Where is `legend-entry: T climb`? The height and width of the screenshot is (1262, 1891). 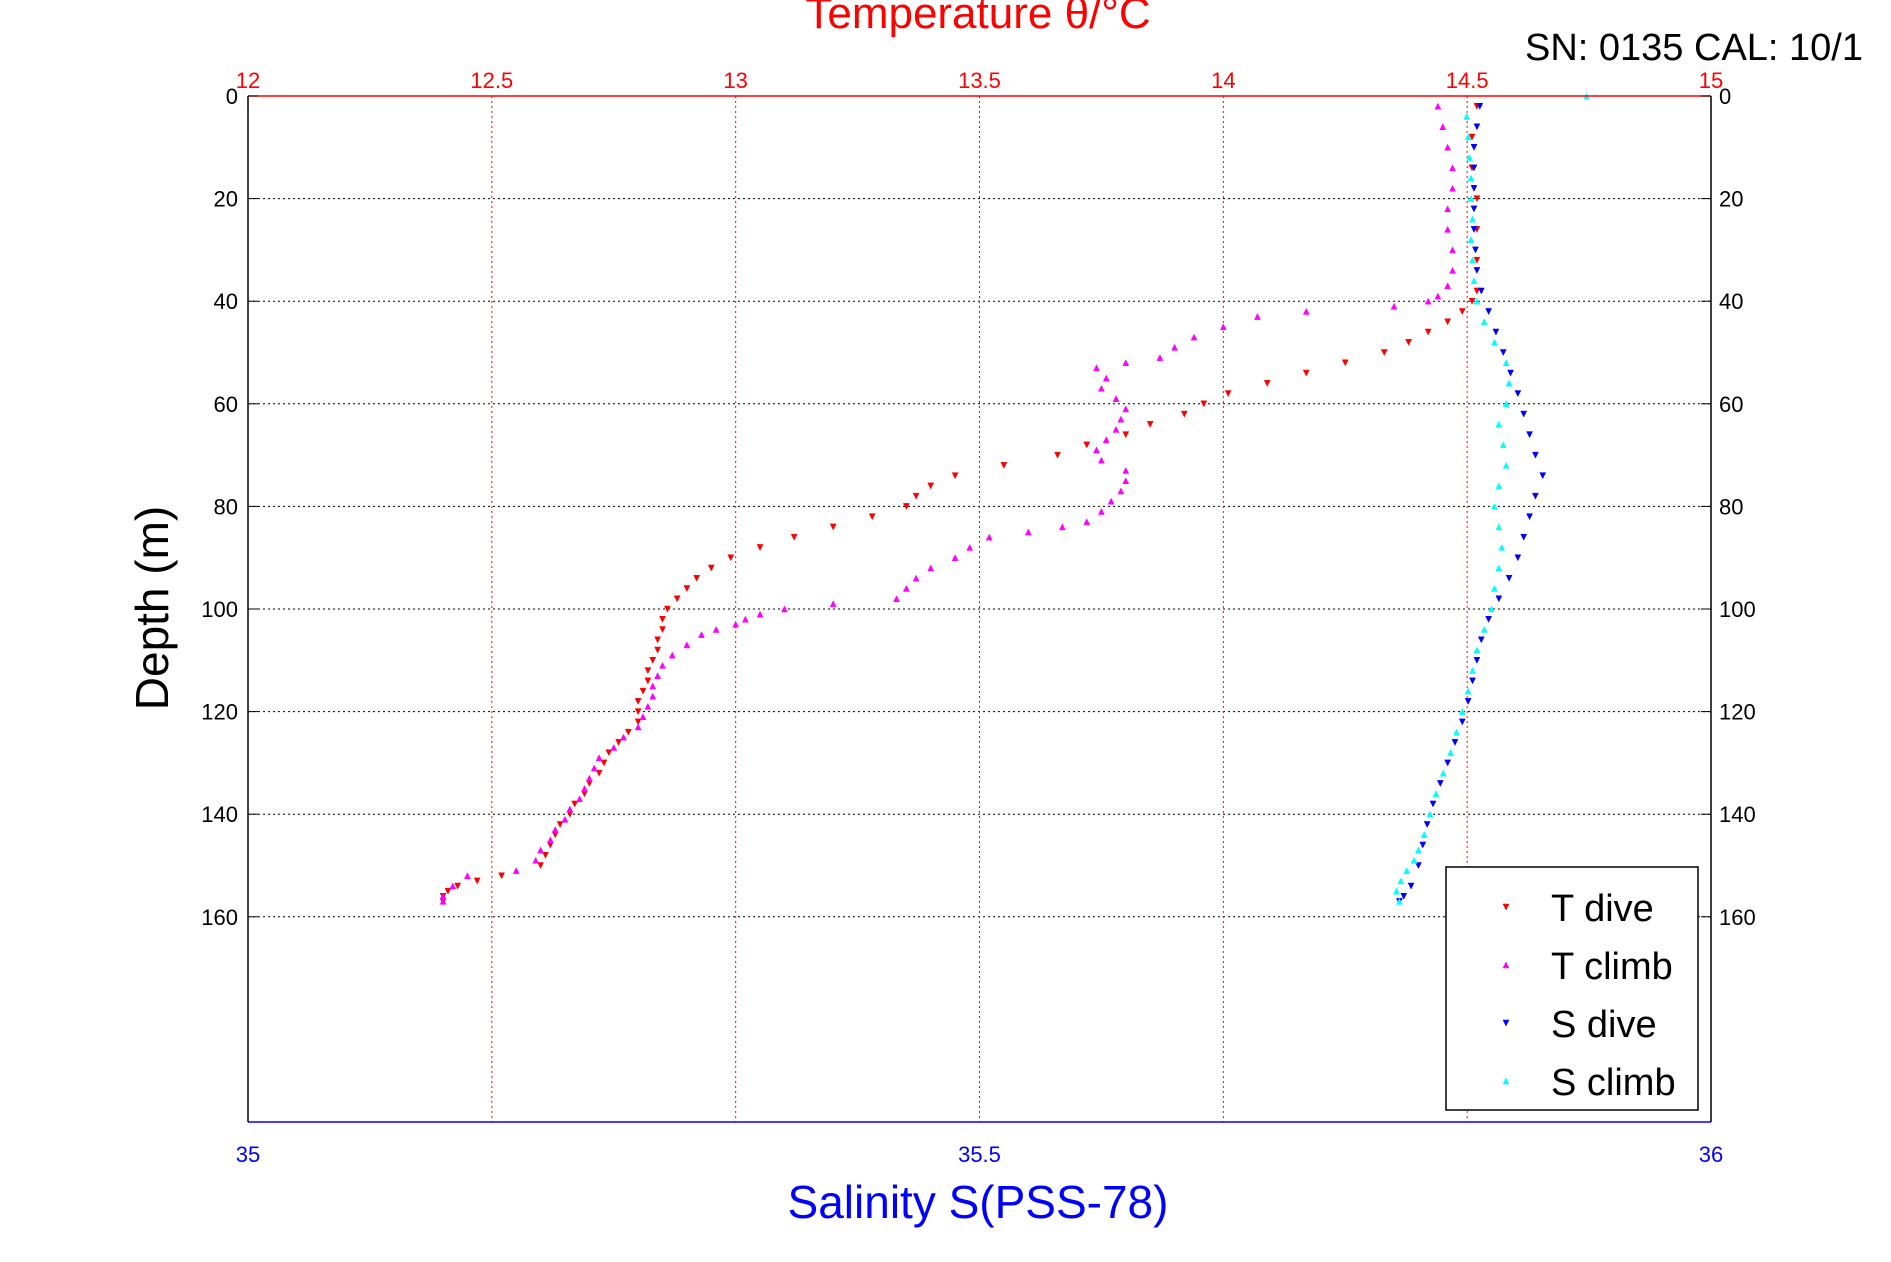 legend-entry: T climb is located at coordinates (1612, 967).